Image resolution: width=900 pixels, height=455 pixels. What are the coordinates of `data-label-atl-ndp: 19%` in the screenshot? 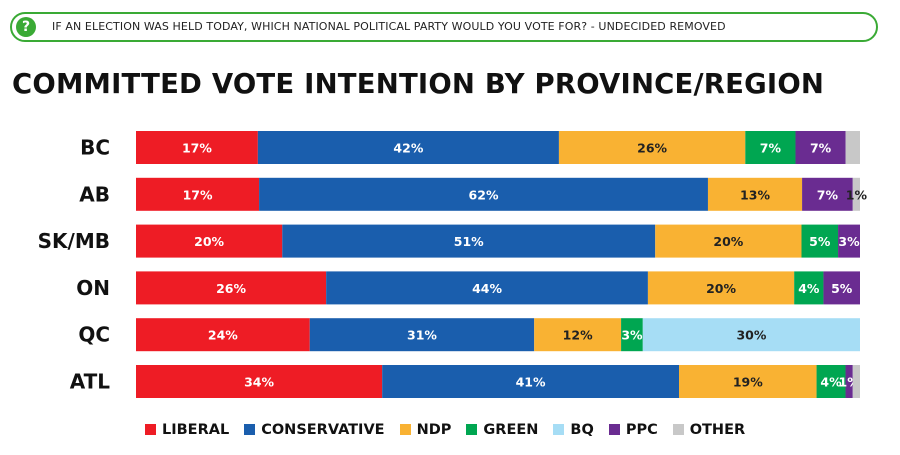 It's located at (748, 382).